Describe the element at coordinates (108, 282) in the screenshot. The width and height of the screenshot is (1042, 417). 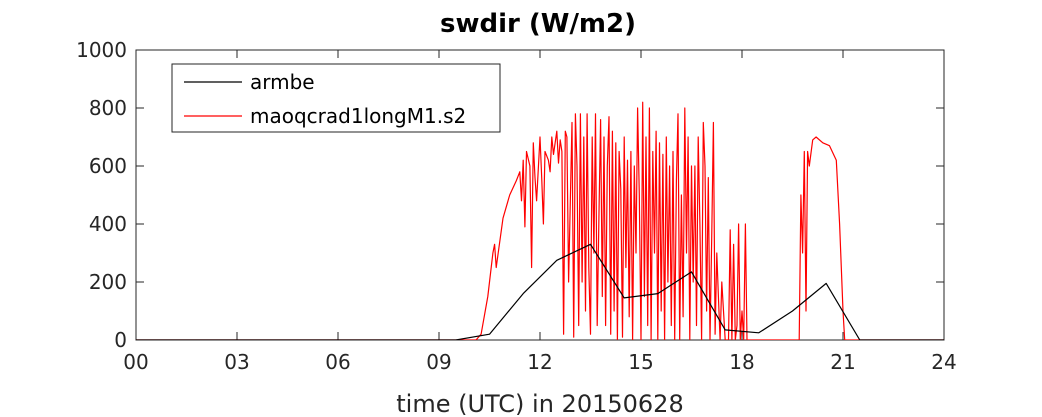
I see `y-tick-label: 200` at that location.